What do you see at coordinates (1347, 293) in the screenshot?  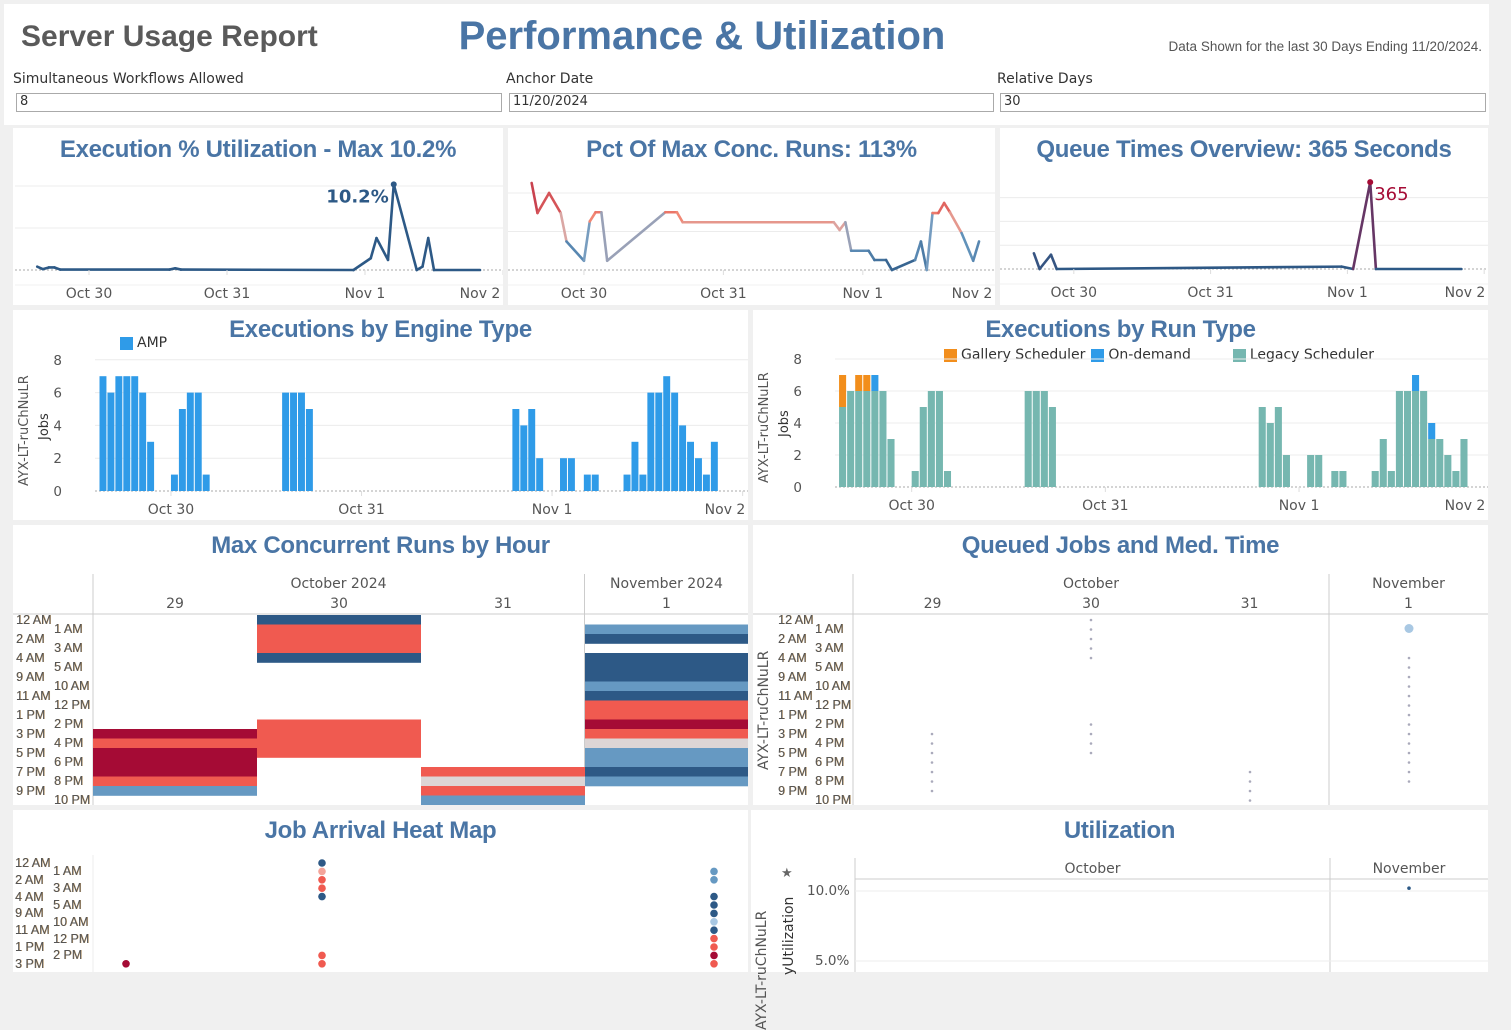 I see `x-tick-label: Nov 1` at bounding box center [1347, 293].